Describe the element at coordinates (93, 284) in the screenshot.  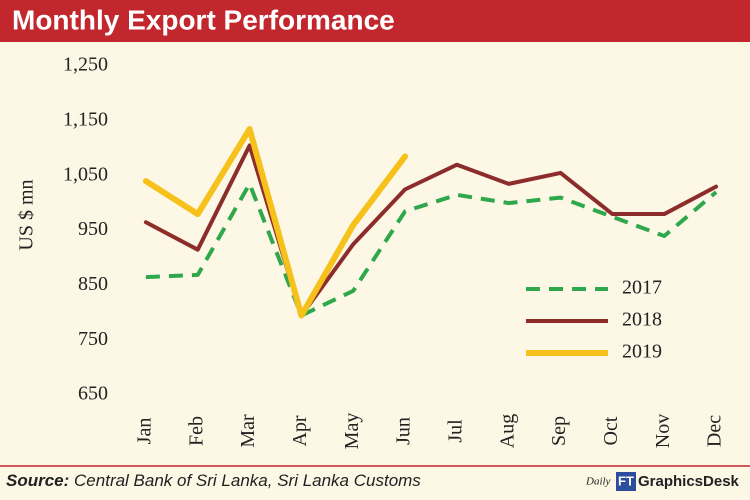
I see `y-tick-label: 850` at that location.